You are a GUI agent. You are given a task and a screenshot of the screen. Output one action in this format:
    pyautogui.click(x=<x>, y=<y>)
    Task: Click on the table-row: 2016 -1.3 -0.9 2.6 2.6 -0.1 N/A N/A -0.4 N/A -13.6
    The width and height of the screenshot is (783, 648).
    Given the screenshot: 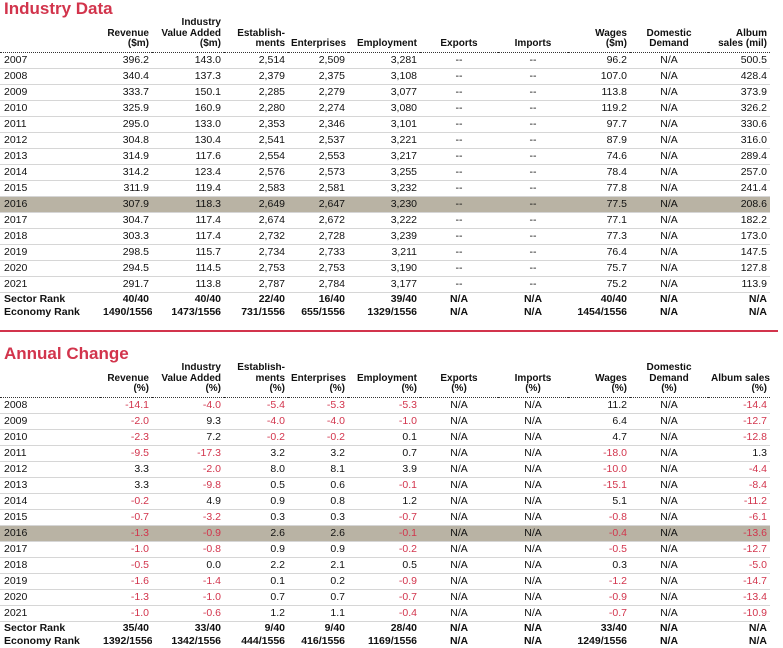 What is the action you would take?
    pyautogui.click(x=385, y=533)
    